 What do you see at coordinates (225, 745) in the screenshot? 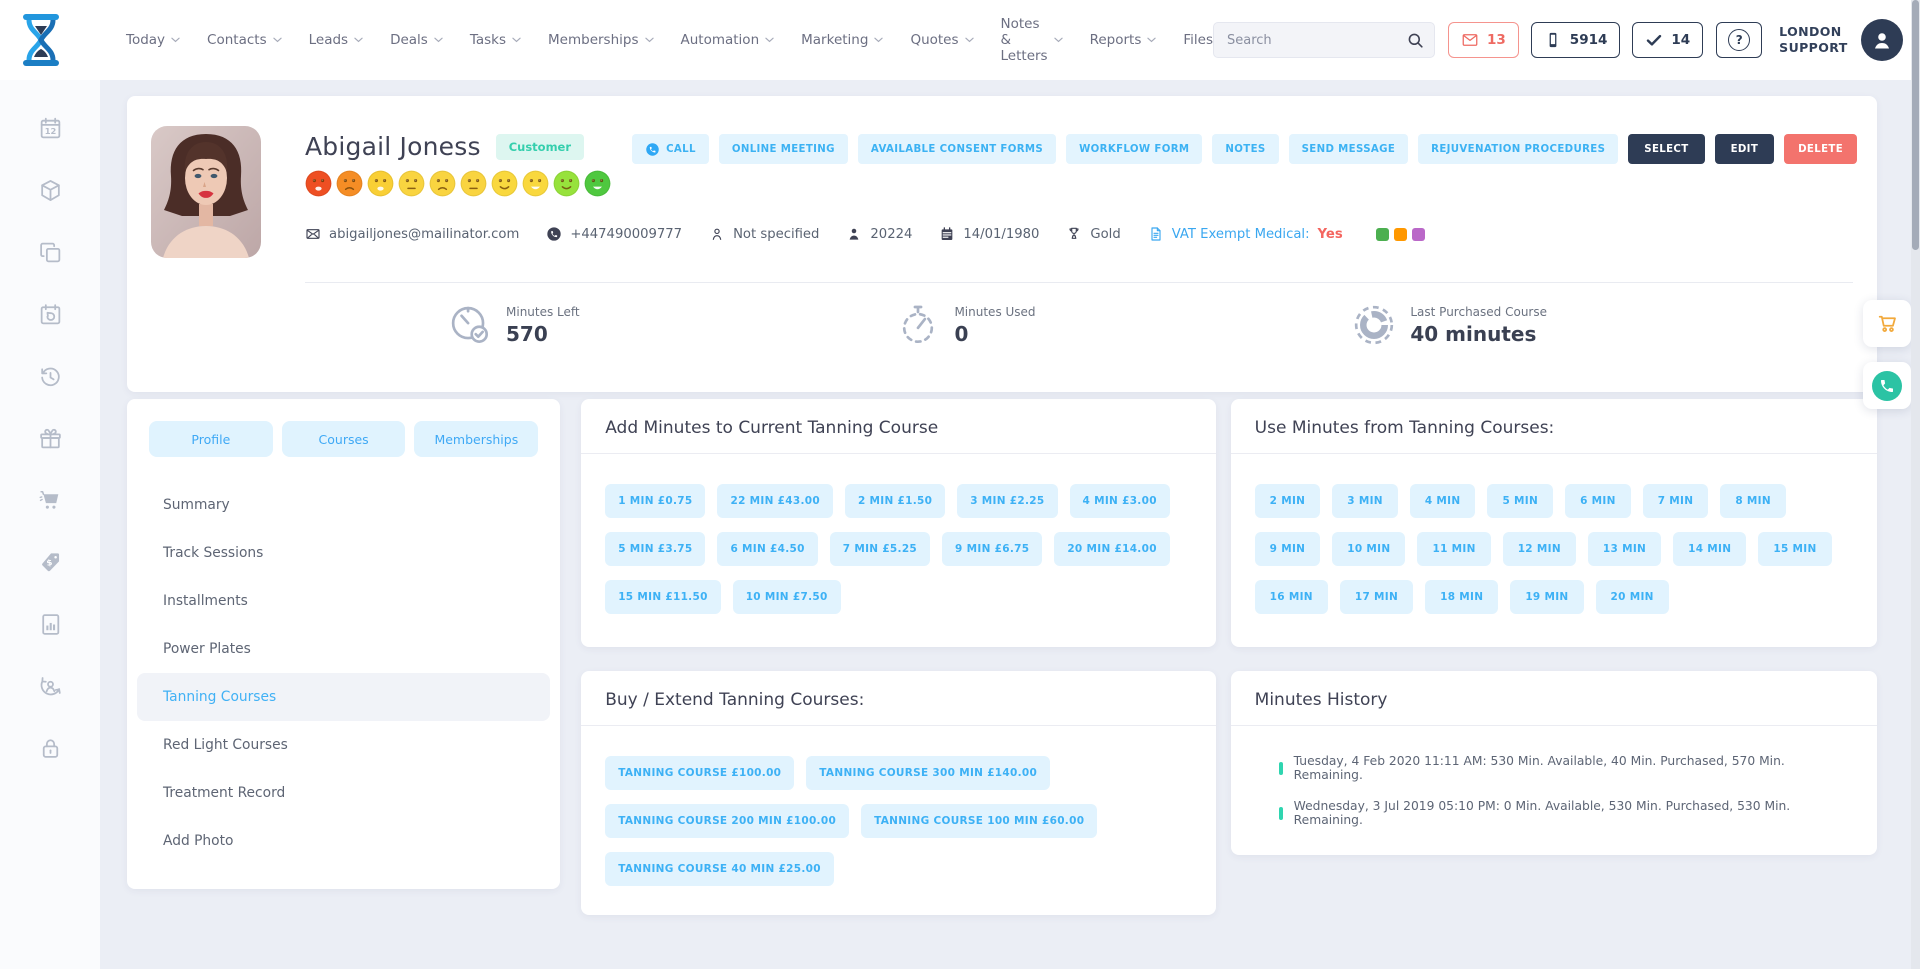
I see `profile-menu-item: Red Light Courses` at bounding box center [225, 745].